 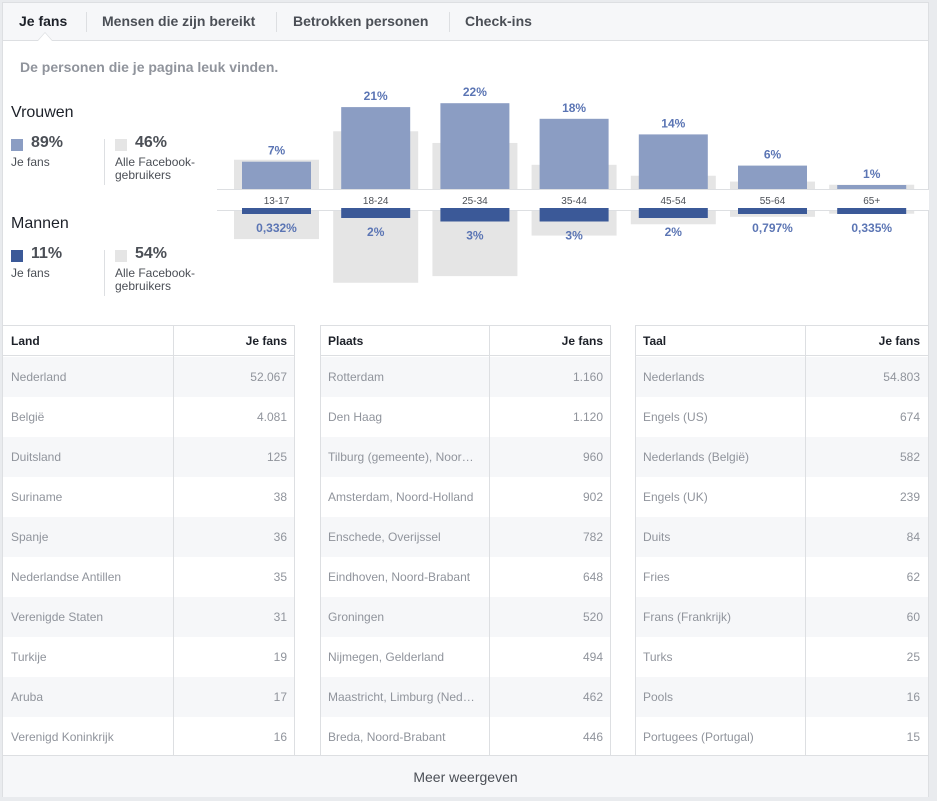 What do you see at coordinates (361, 21) in the screenshot?
I see `tab-betrokken-personen: Betrokken personen` at bounding box center [361, 21].